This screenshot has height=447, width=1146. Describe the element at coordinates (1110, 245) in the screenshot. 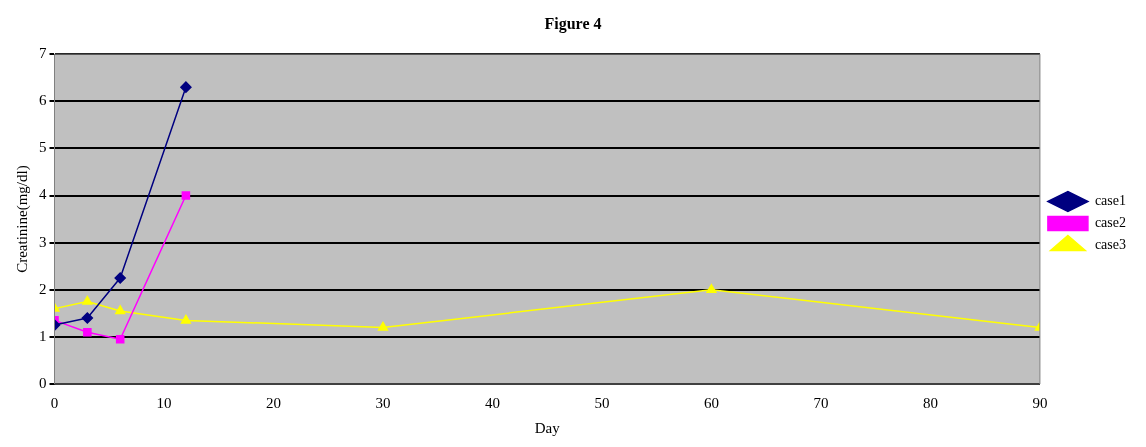

I see `legend-label: case3` at that location.